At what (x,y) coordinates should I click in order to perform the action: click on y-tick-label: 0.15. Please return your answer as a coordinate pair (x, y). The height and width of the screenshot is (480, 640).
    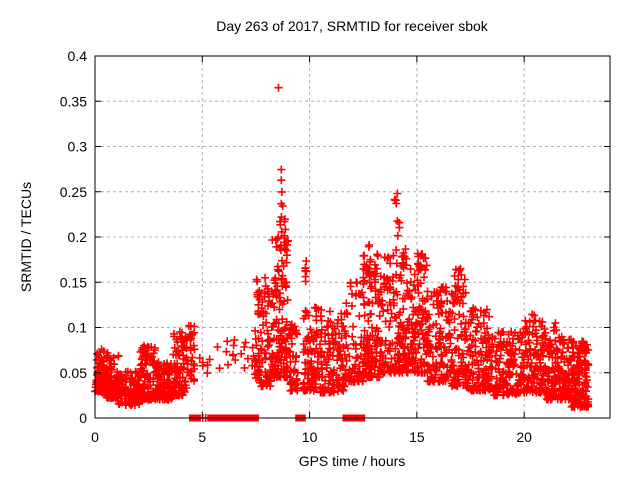
    Looking at the image, I should click on (73, 282).